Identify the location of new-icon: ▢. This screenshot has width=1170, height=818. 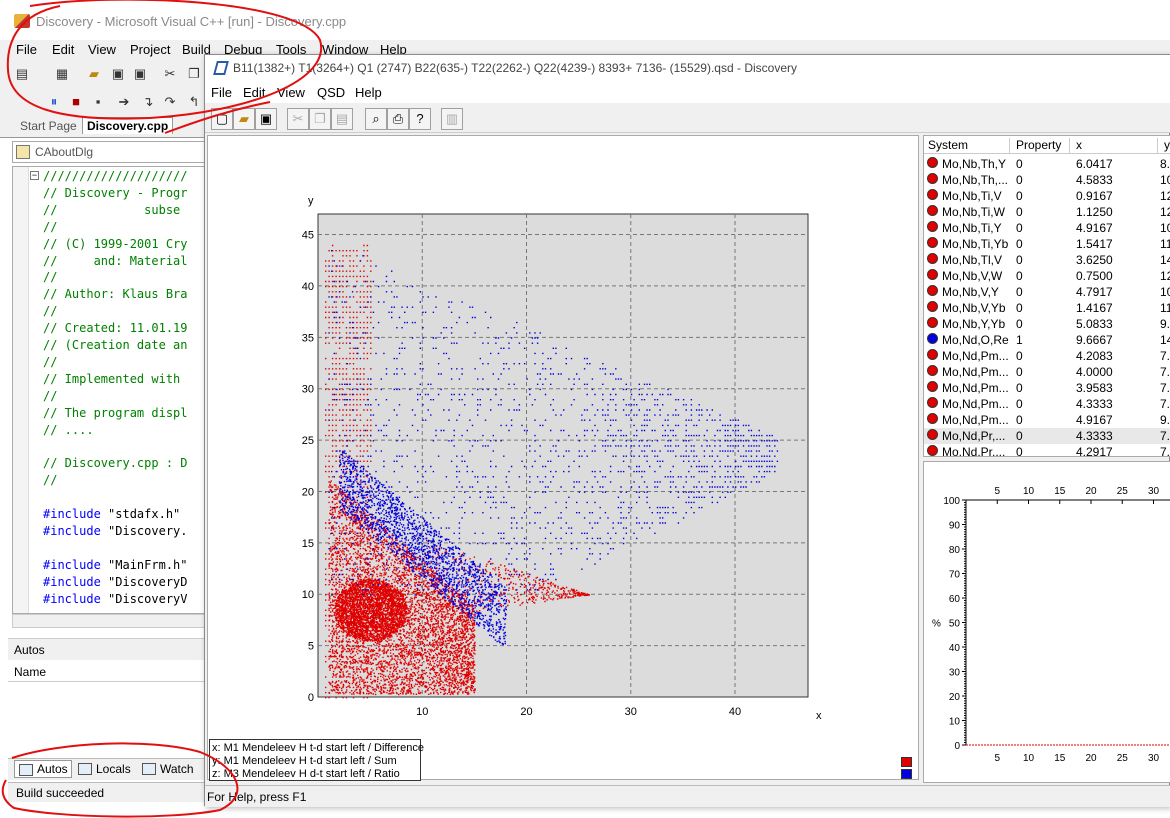
(222, 119).